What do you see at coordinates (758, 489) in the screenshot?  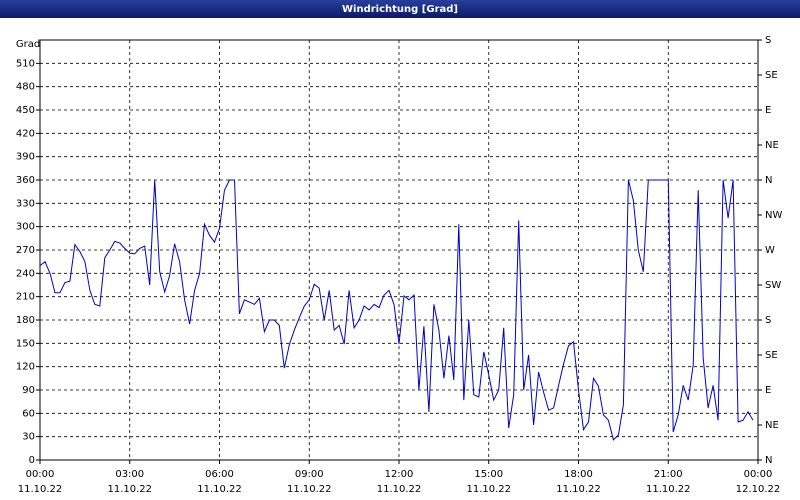 I see `x-tick-date: 12.10.22` at bounding box center [758, 489].